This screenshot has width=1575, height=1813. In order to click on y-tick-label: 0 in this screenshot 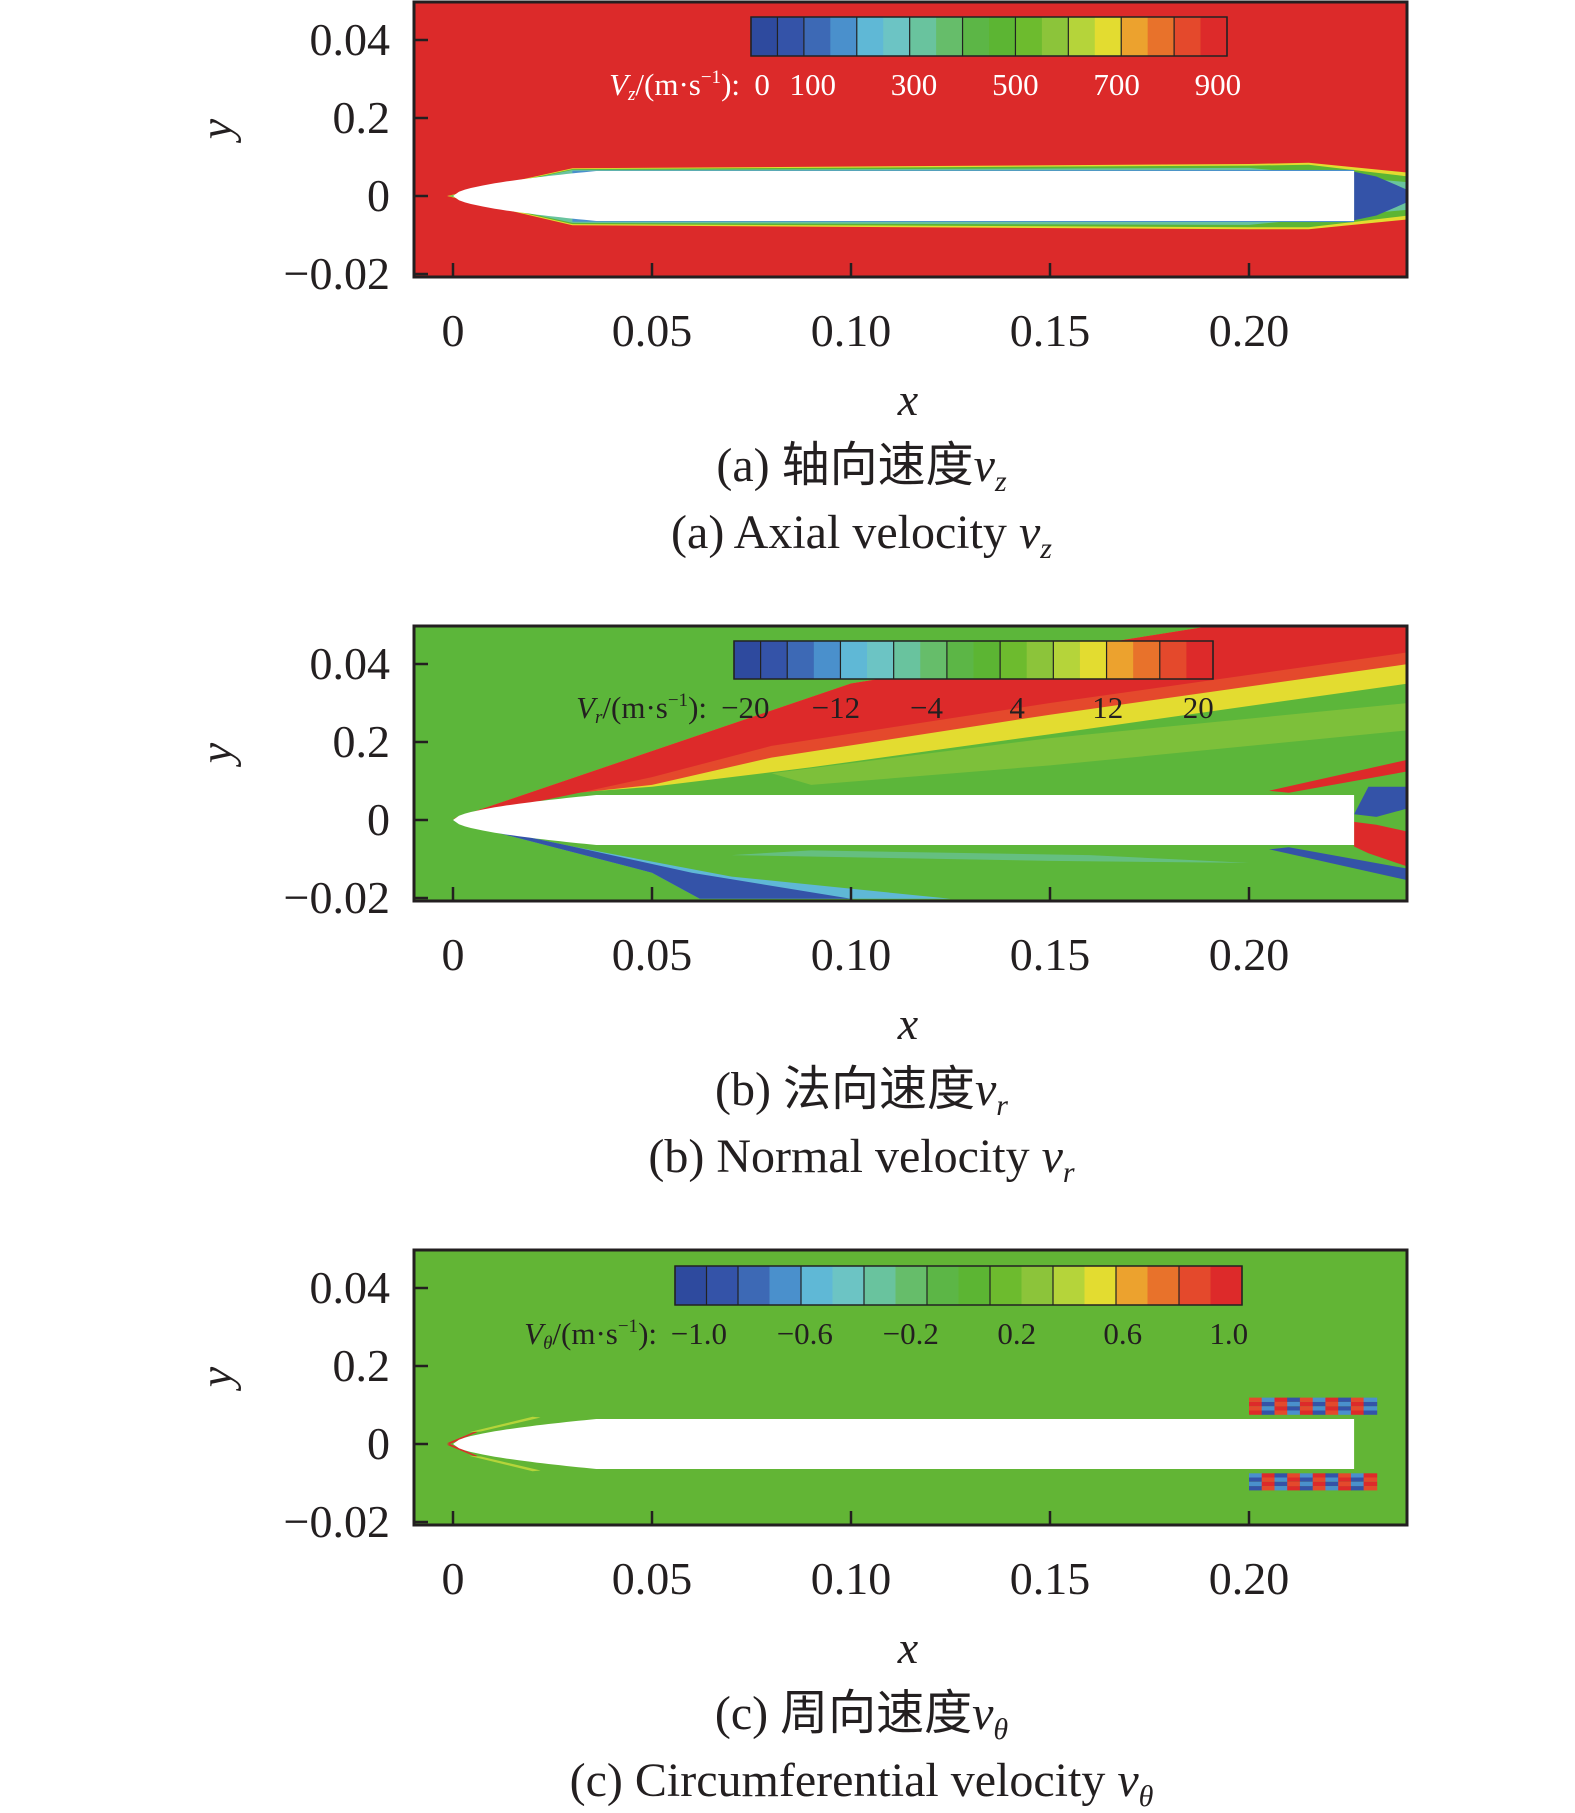, I will do `click(378, 819)`.